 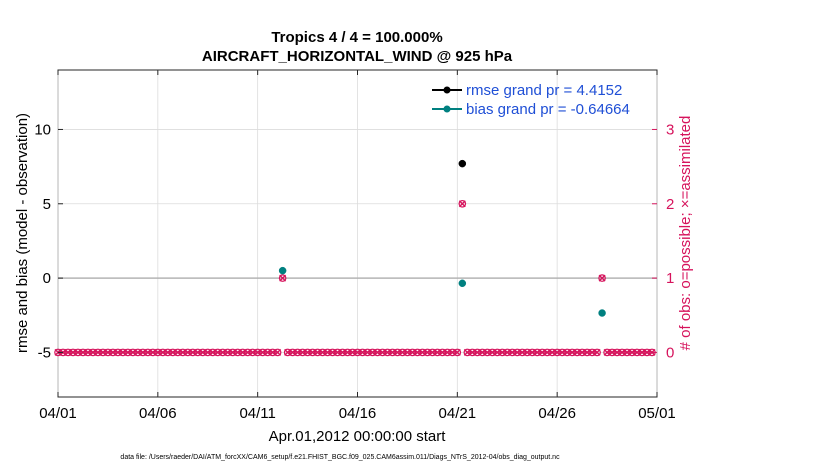 I want to click on x-tick-label: 04/16, so click(x=358, y=413).